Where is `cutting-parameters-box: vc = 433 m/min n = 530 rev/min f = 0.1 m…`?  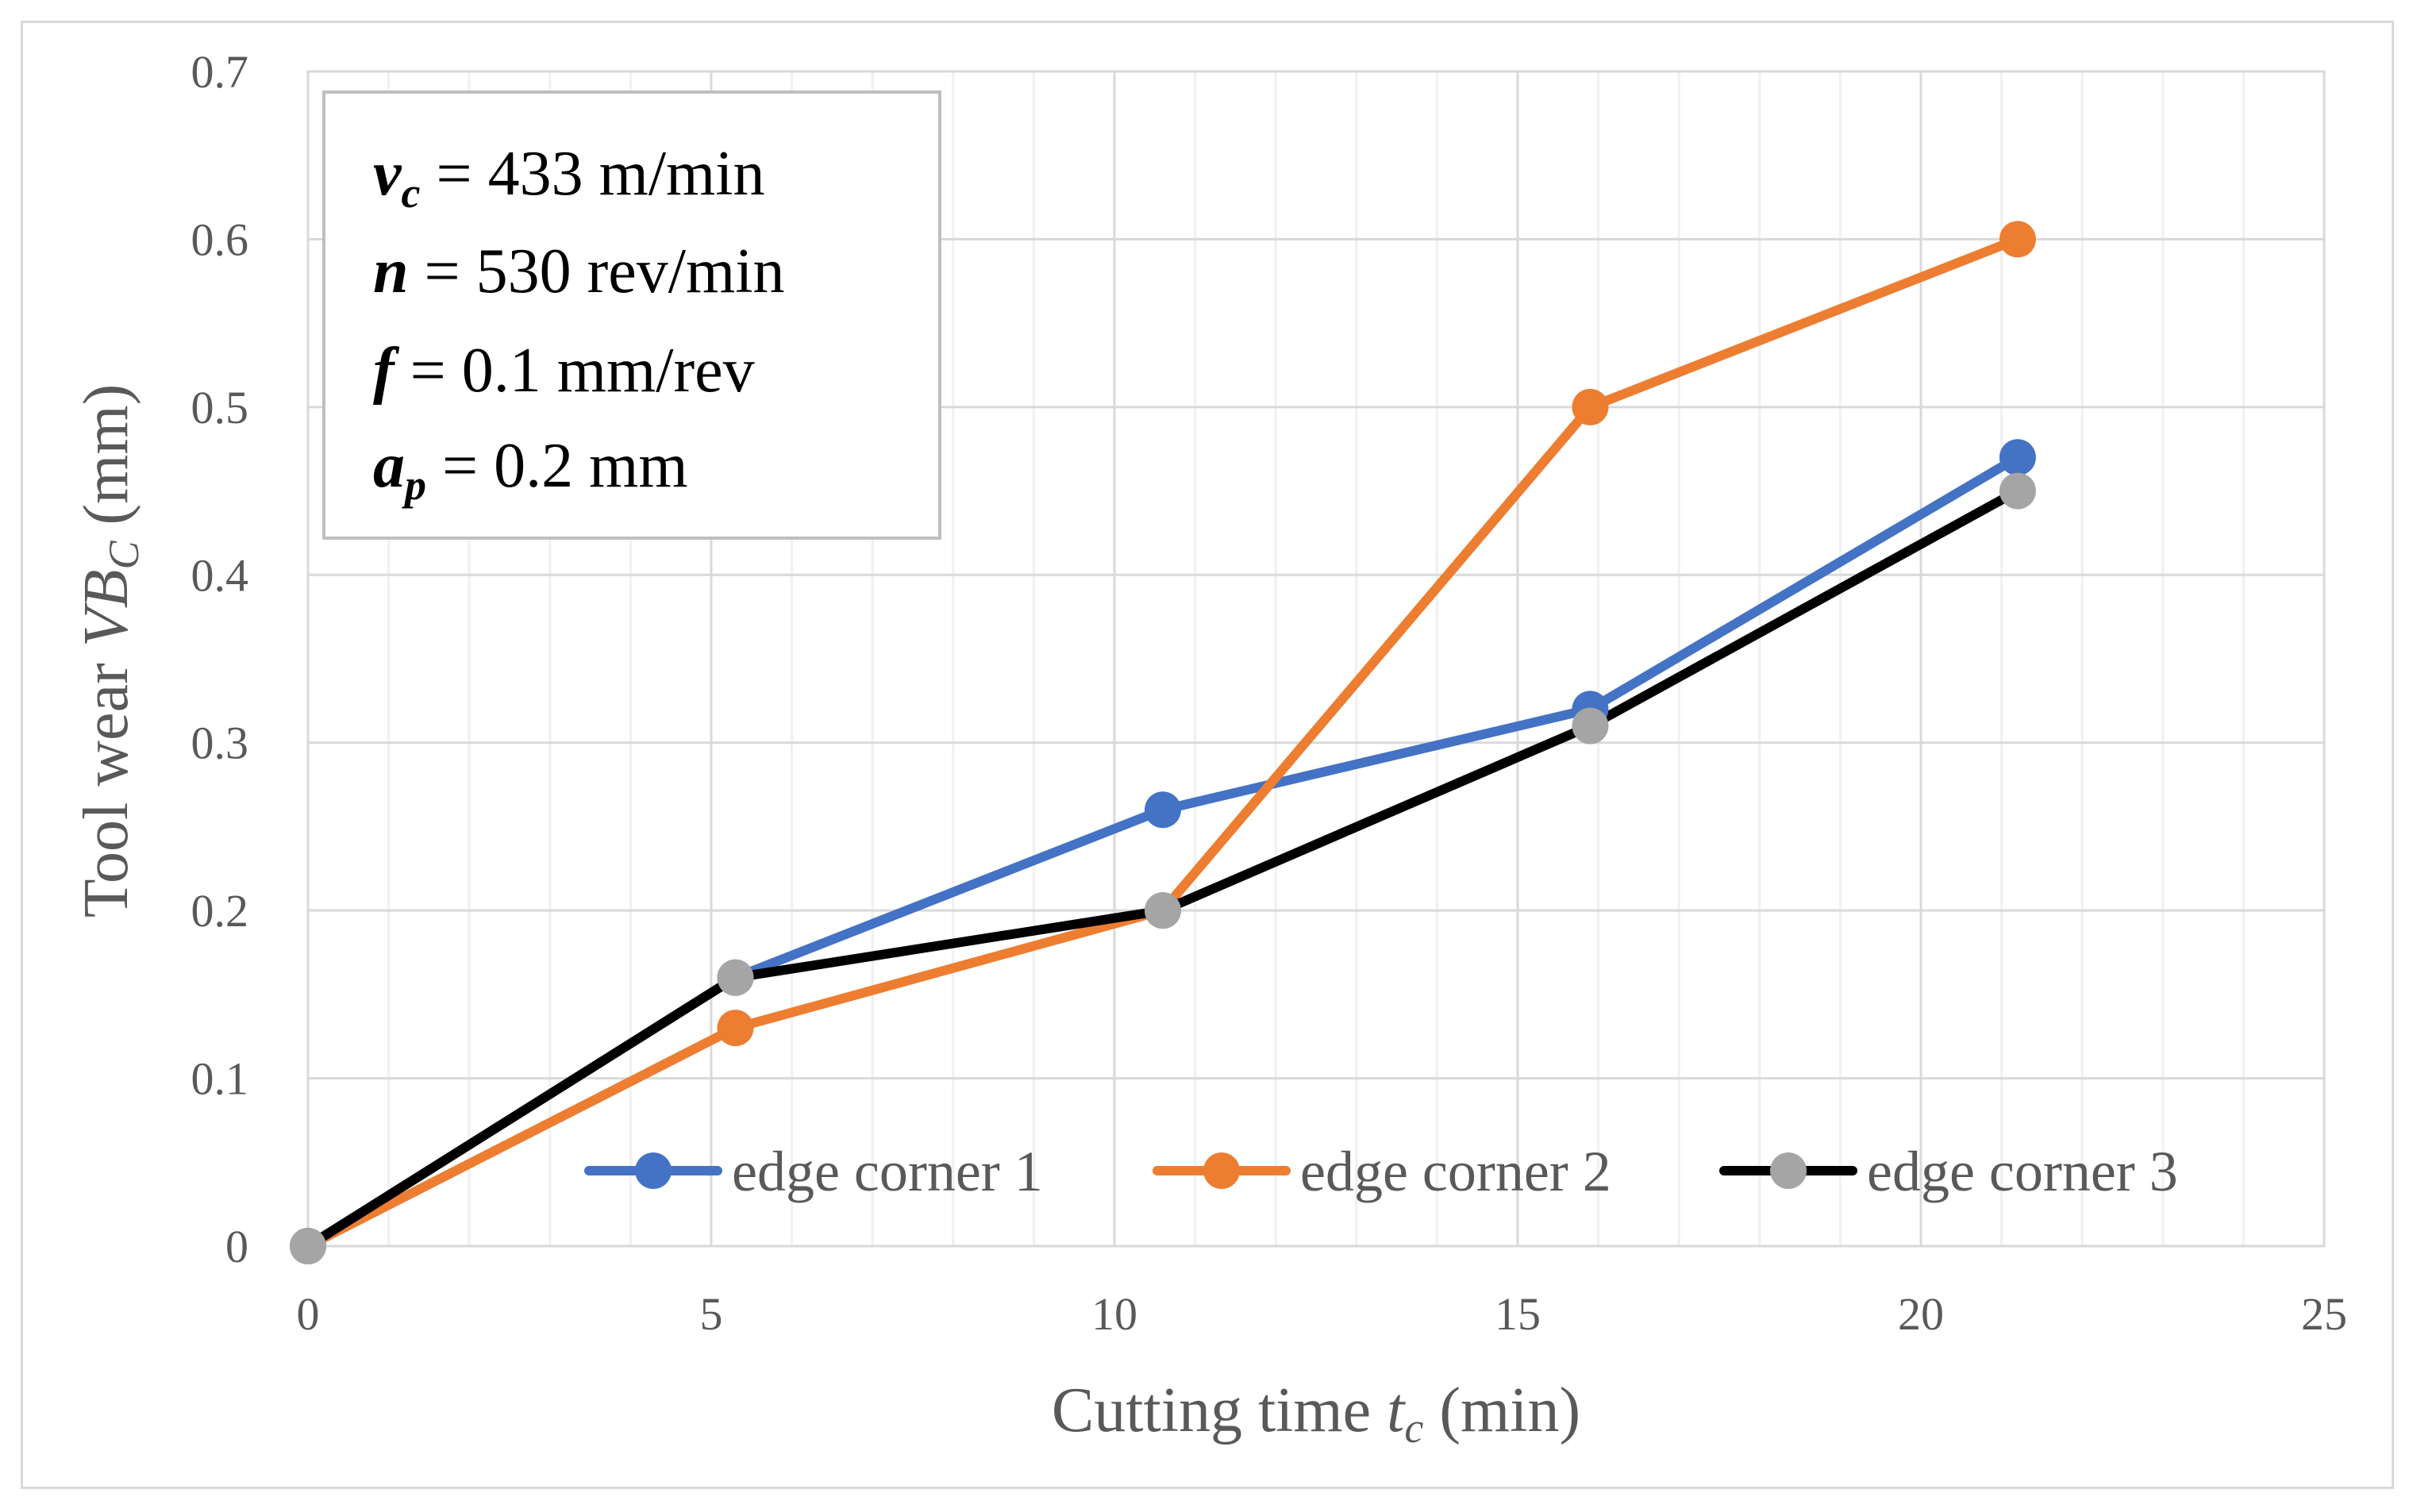
cutting-parameters-box: vc = 433 m/min n = 530 rev/min f = 0.1 m… is located at coordinates (631, 315).